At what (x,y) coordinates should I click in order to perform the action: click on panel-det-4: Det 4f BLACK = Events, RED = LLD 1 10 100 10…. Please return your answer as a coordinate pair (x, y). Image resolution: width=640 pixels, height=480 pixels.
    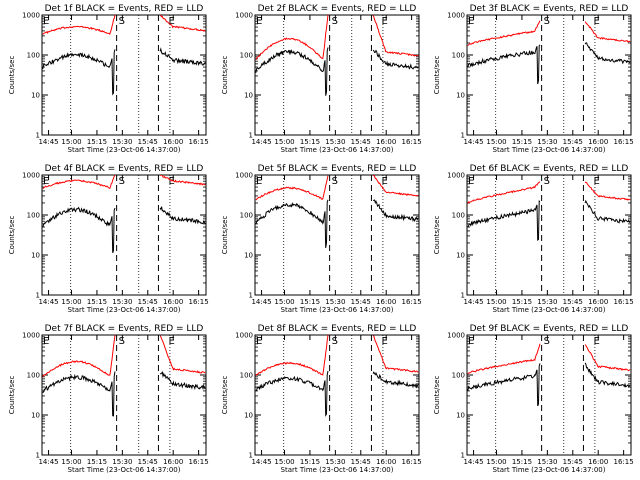
    Looking at the image, I should click on (108, 239).